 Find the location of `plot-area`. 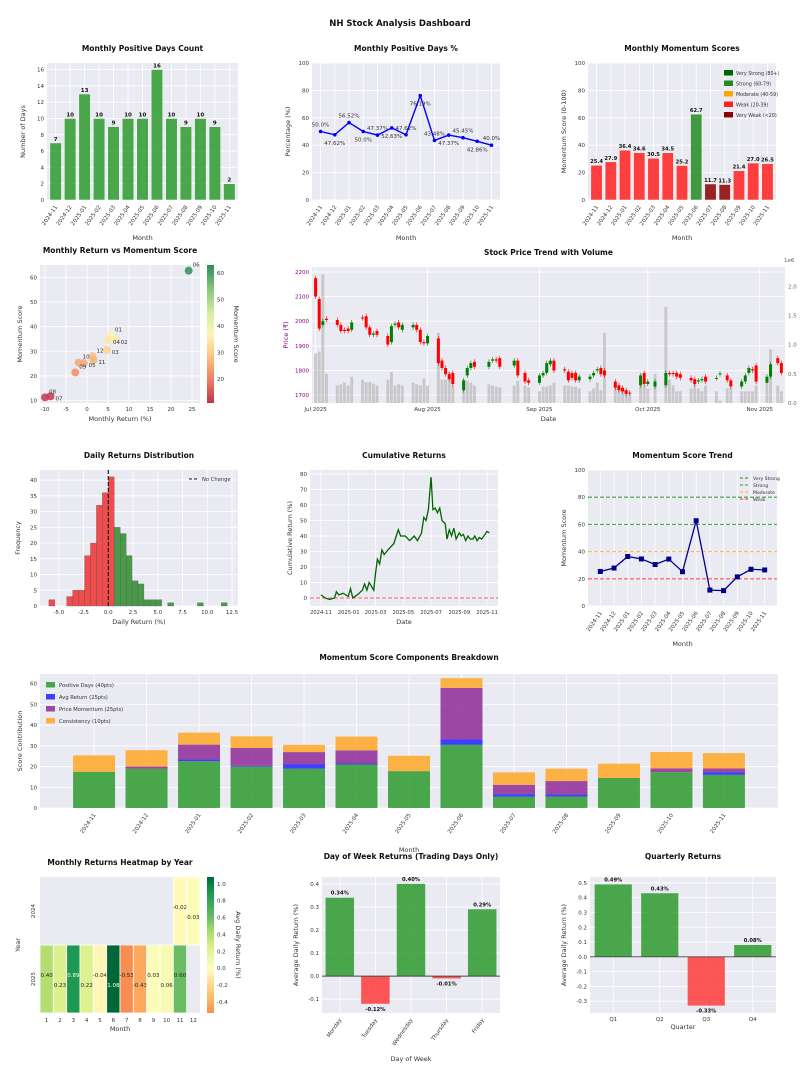

plot-area is located at coordinates (139, 538).